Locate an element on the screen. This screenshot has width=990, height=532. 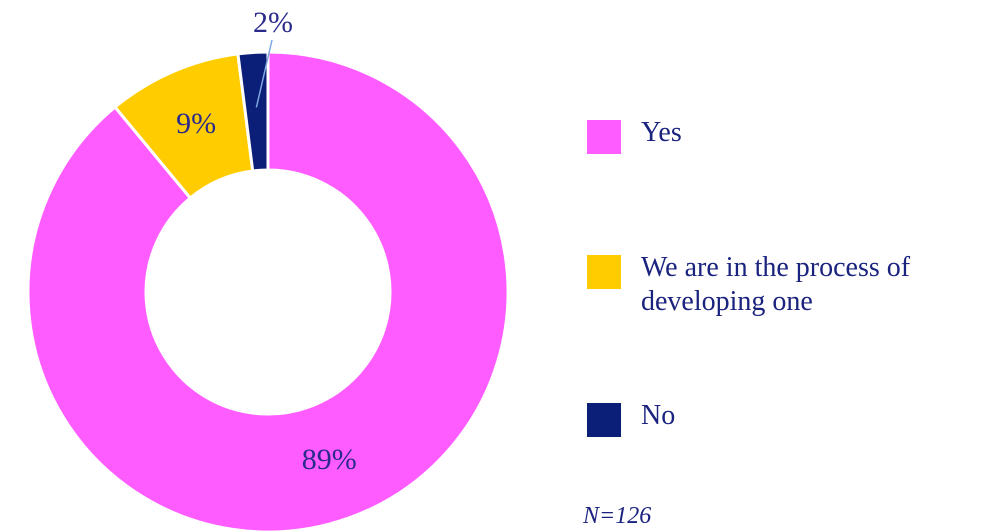
legend-label: We are in the process of developing one is located at coordinates (776, 284).